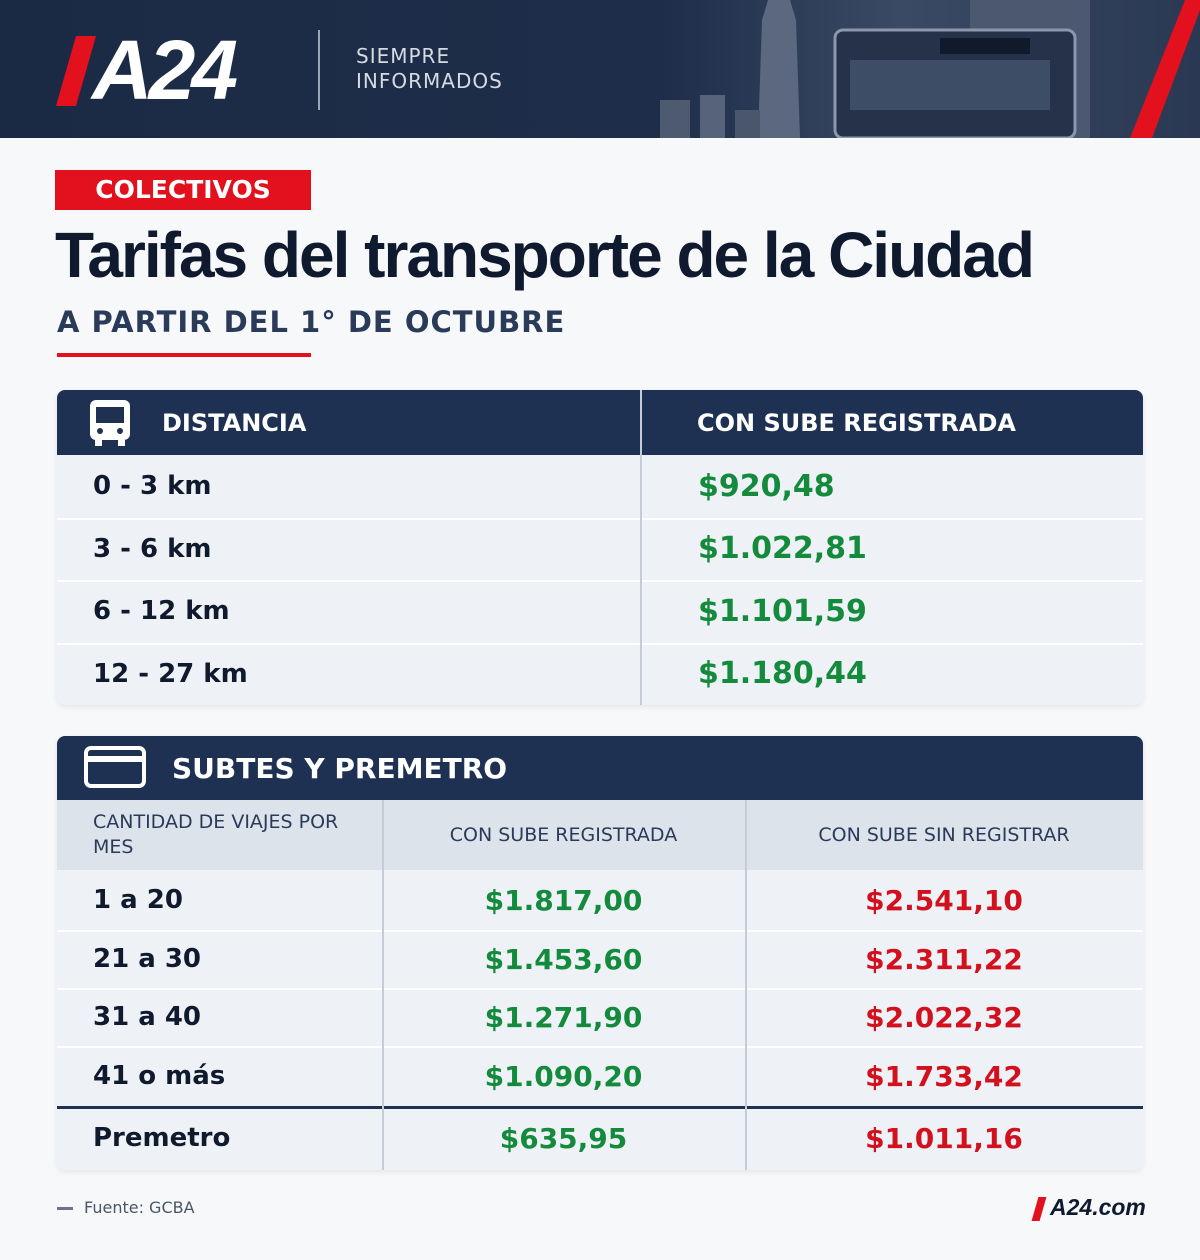  I want to click on fare: $920,48, so click(766, 486).